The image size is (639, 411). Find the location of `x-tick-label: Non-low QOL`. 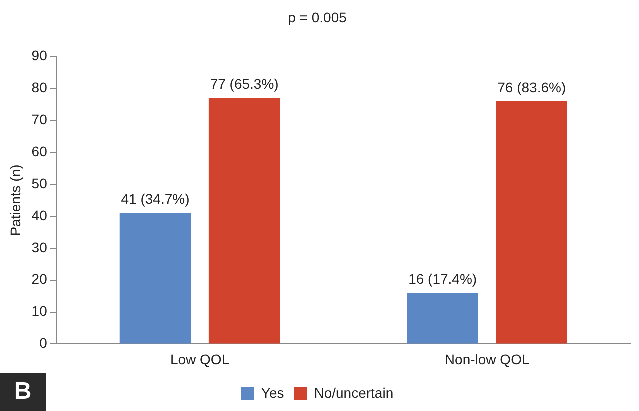

x-tick-label: Non-low QOL is located at coordinates (487, 359).